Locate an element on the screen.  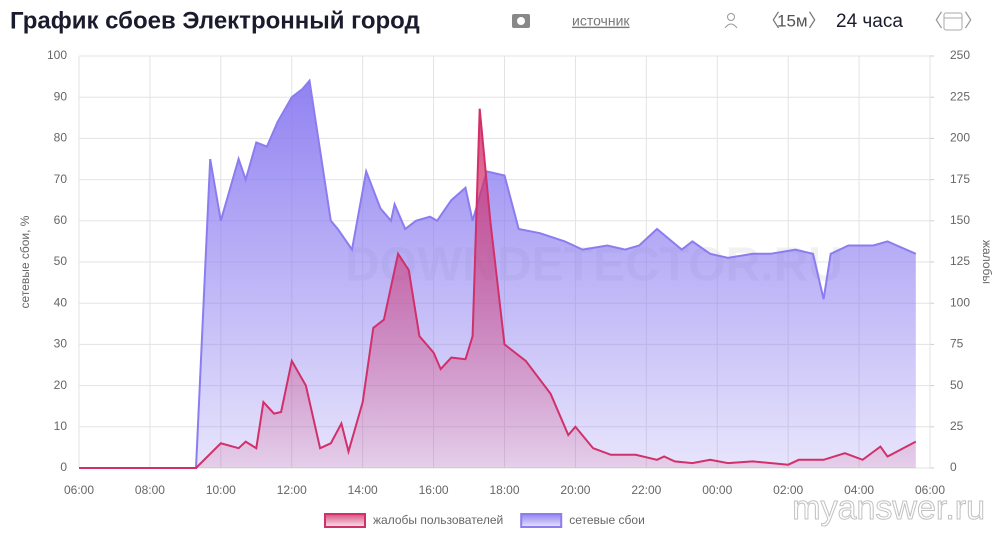
x-tick-label: 02:00 is located at coordinates (788, 490).